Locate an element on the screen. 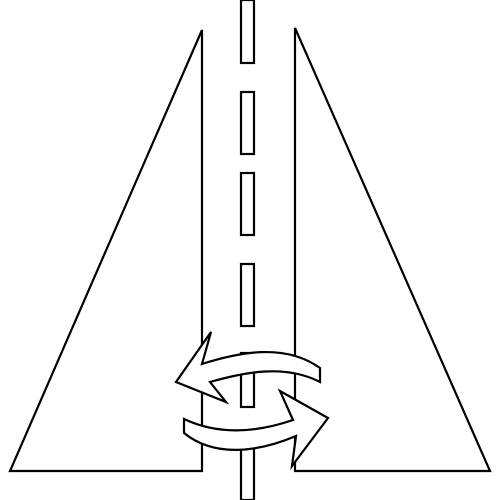  right-arrow-icon is located at coordinates (256, 429).